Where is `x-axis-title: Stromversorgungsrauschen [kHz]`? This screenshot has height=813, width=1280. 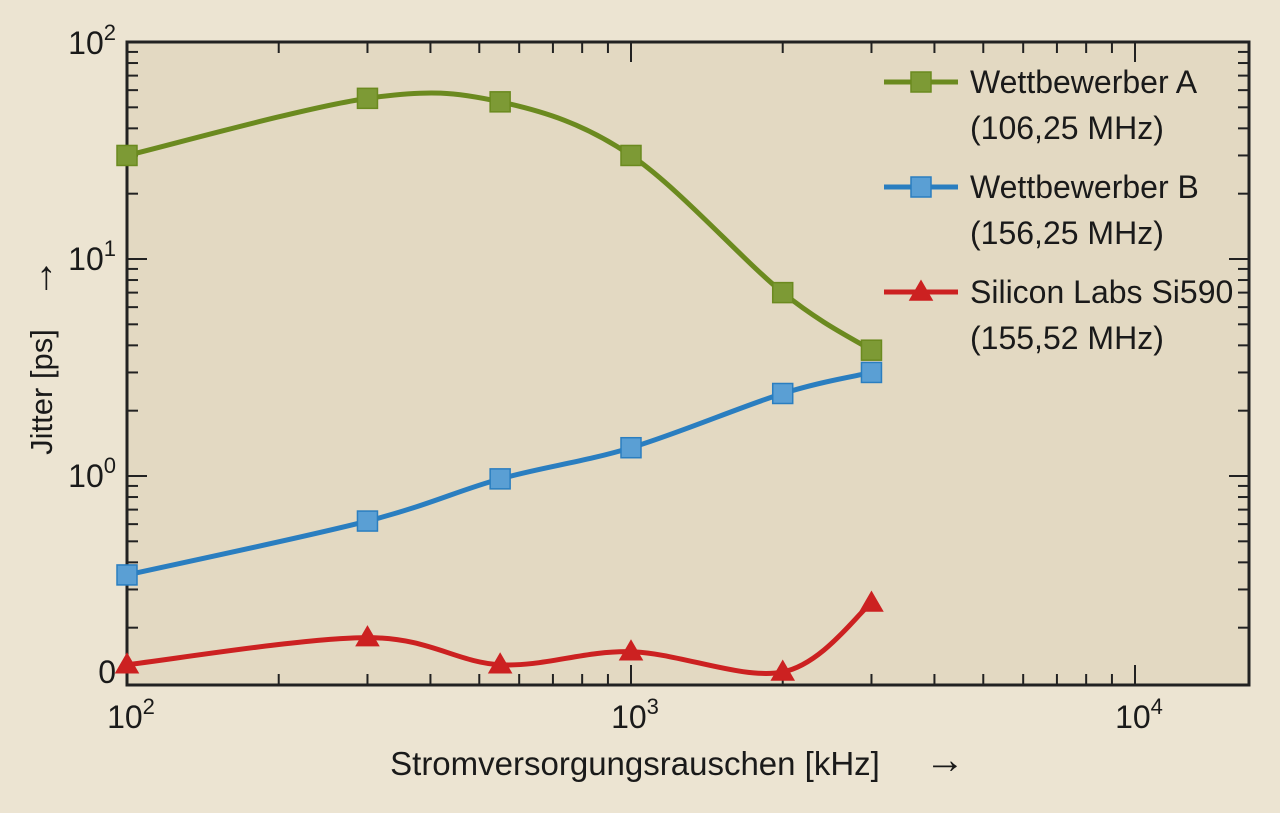 x-axis-title: Stromversorgungsrauschen [kHz] is located at coordinates (635, 763).